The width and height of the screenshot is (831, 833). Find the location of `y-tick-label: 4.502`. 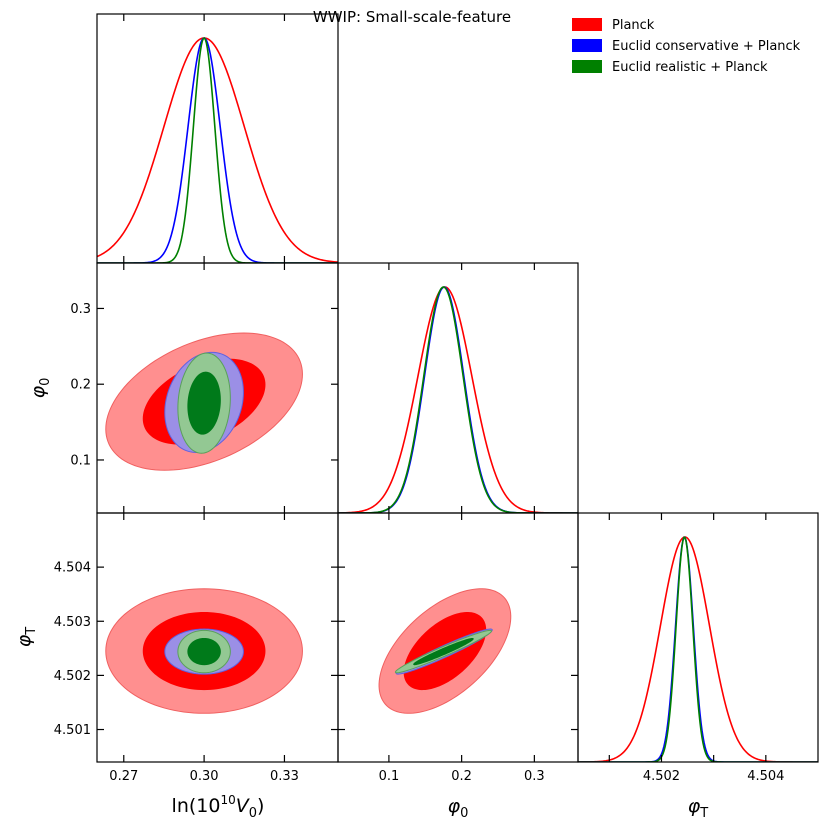

y-tick-label: 4.502 is located at coordinates (72, 676).